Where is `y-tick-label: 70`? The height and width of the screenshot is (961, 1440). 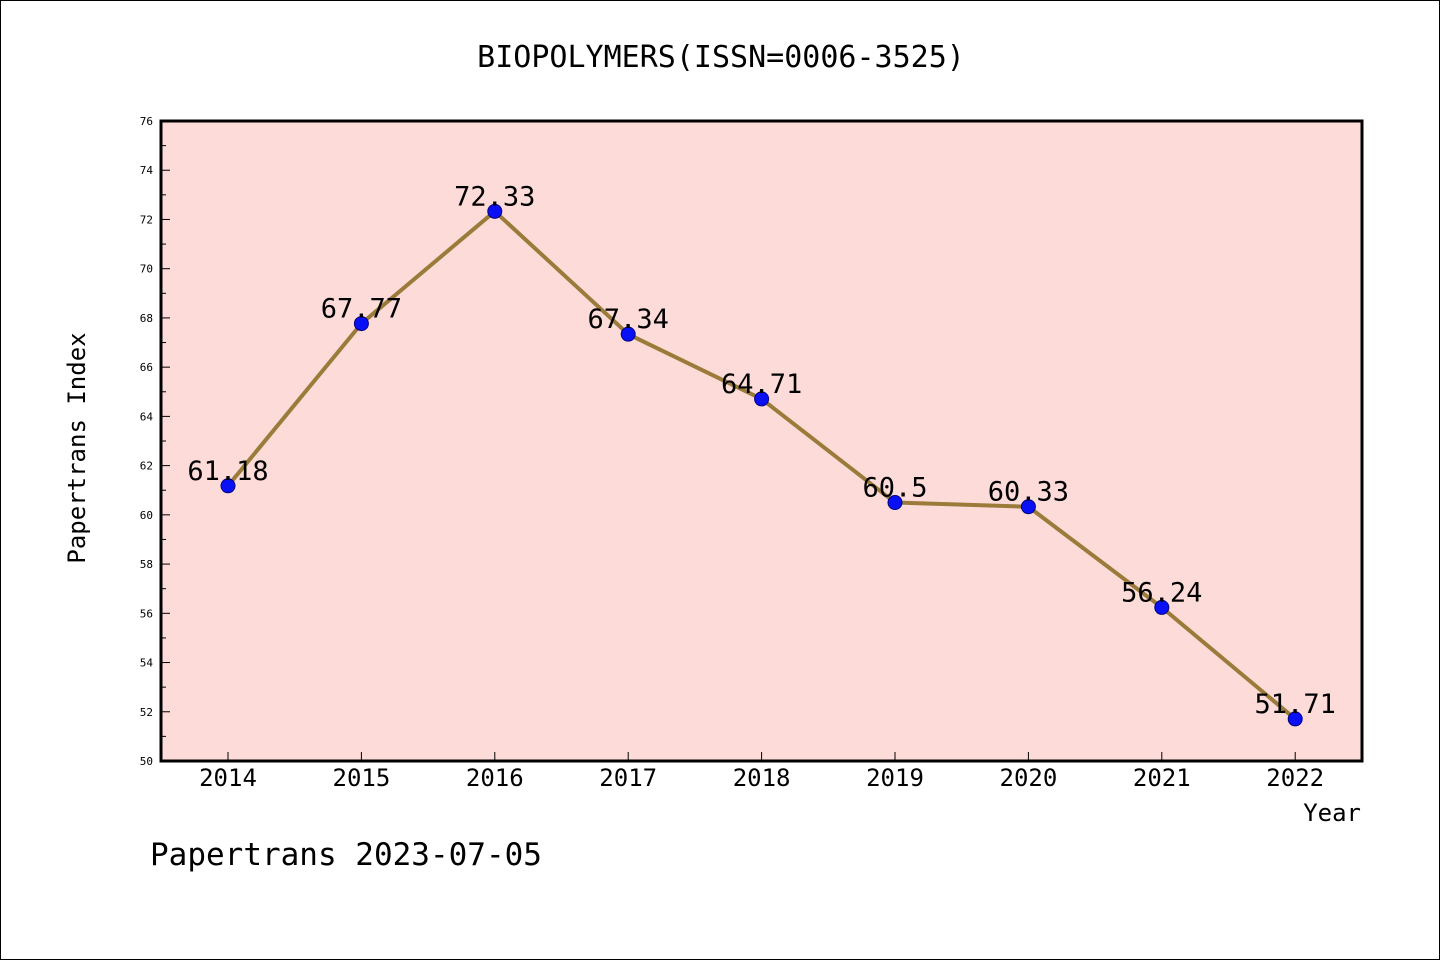
y-tick-label: 70 is located at coordinates (146, 269).